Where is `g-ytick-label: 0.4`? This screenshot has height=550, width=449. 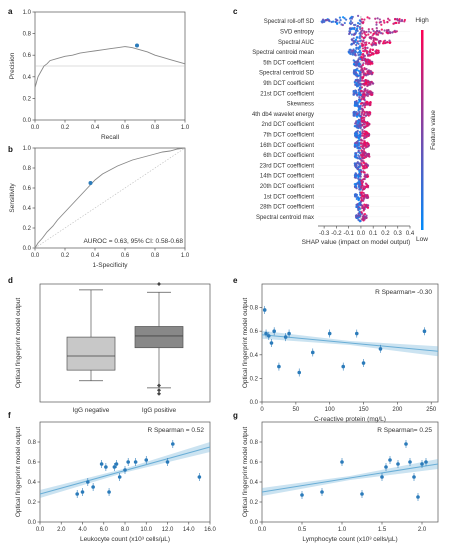 g-ytick-label: 0.4 is located at coordinates (254, 483).